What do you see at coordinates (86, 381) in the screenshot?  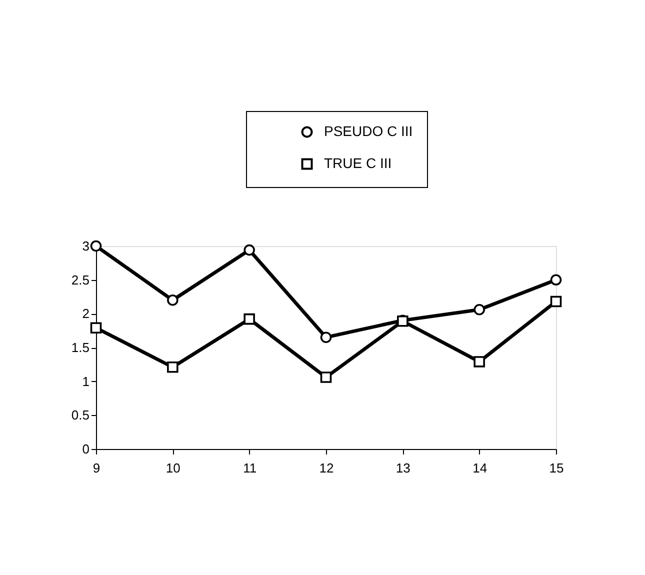 I see `y-tick-label: 1` at bounding box center [86, 381].